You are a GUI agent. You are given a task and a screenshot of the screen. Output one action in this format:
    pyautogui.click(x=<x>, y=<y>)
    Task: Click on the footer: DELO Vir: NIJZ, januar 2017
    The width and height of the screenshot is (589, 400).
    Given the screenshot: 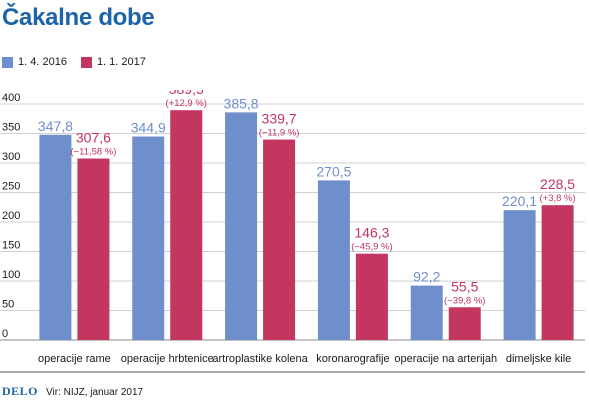 What is the action you would take?
    pyautogui.click(x=72, y=391)
    